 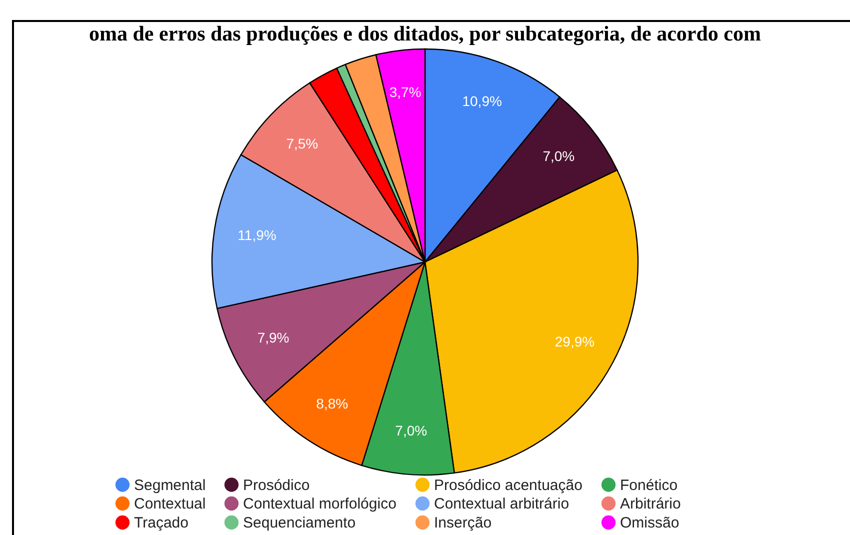 What do you see at coordinates (405, 92) in the screenshot?
I see `data-label: 3,7%` at bounding box center [405, 92].